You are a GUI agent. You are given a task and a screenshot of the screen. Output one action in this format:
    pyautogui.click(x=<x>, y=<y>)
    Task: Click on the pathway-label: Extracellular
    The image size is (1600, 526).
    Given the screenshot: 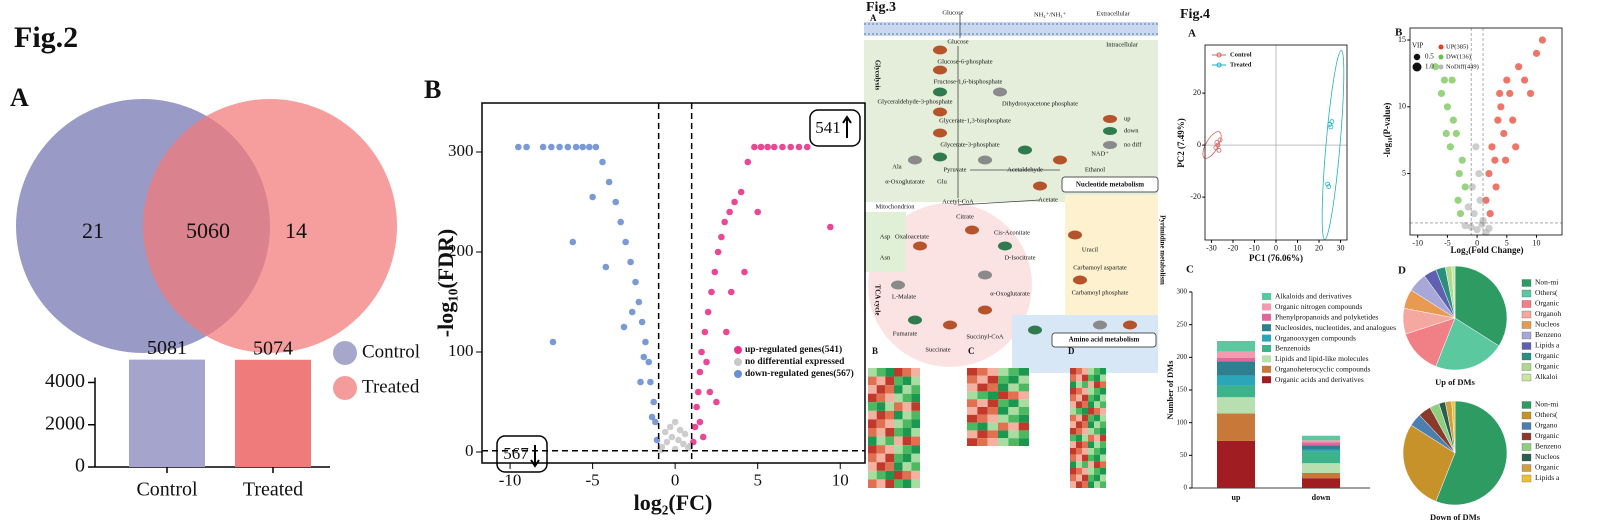 What is the action you would take?
    pyautogui.click(x=1113, y=13)
    